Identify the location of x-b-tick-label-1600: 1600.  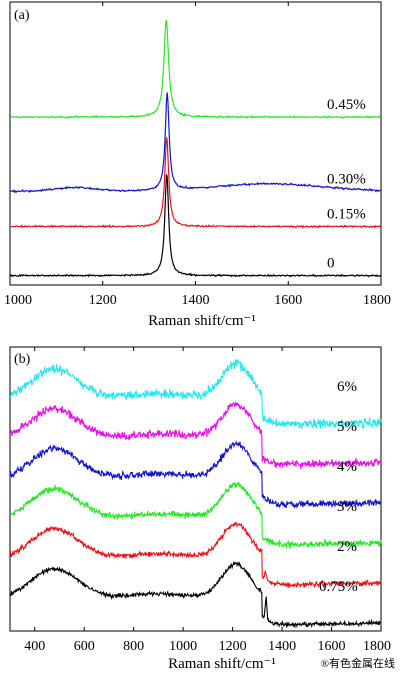
(332, 646).